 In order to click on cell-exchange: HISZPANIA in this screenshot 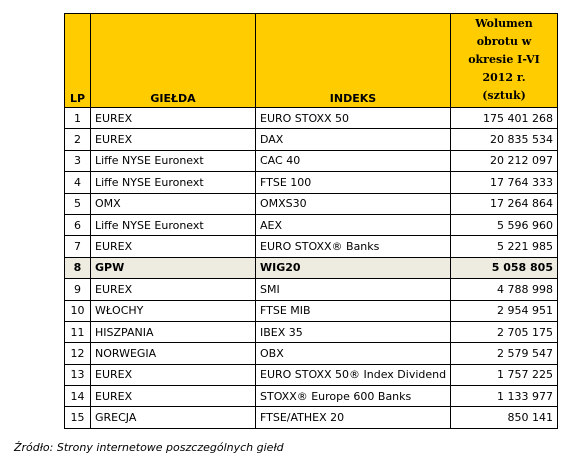, I will do `click(173, 332)`.